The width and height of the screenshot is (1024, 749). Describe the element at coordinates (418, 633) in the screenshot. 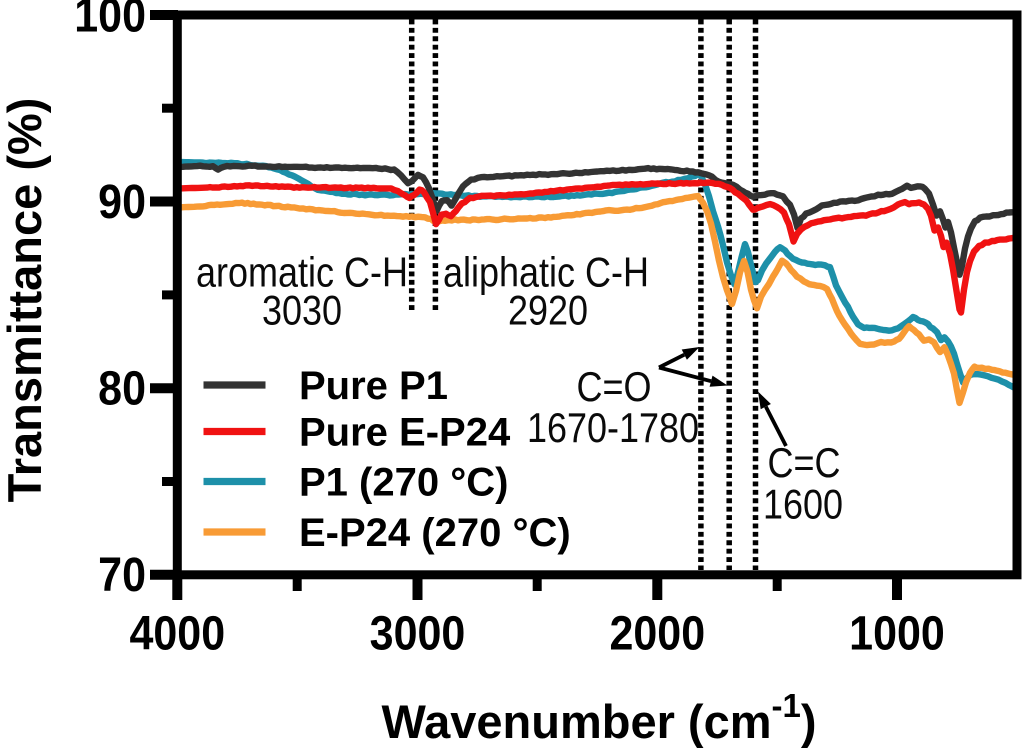

I see `svg-text: 3000` at that location.